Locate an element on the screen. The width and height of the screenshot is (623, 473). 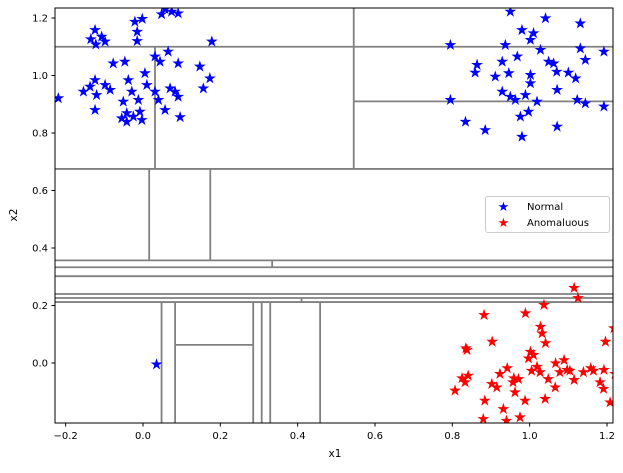
x-tick-label: 0.4 is located at coordinates (298, 436).